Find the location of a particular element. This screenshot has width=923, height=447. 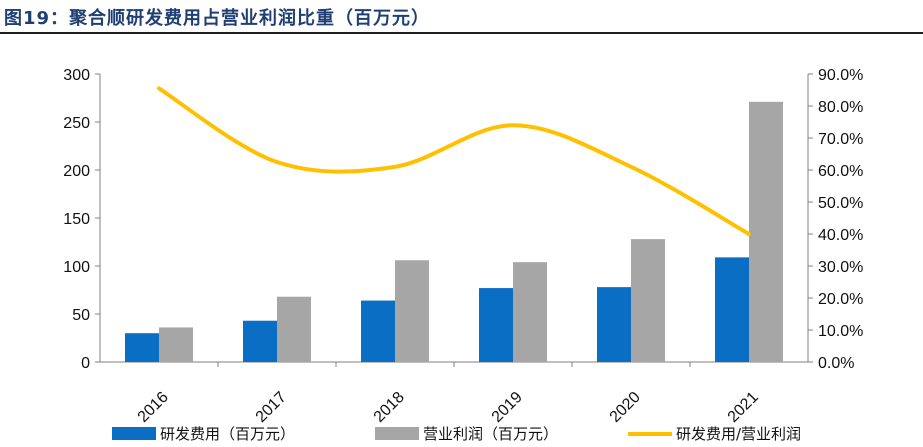

right-tick-label: 80.0% is located at coordinates (840, 107).